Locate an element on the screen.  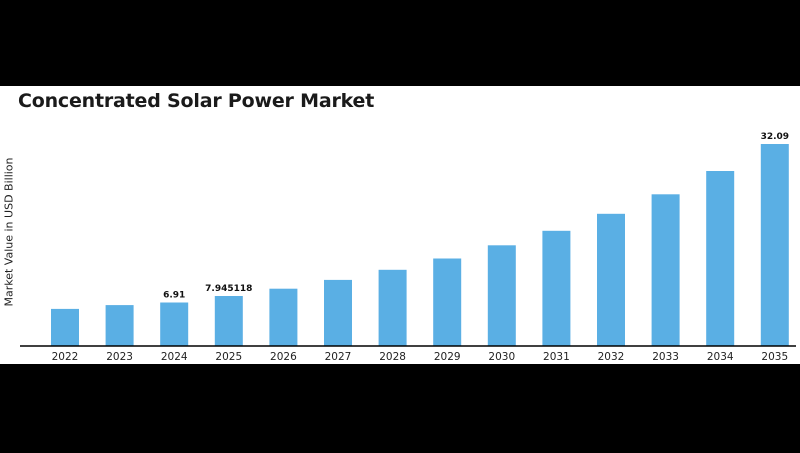
bar-2030 is located at coordinates (501, 295).